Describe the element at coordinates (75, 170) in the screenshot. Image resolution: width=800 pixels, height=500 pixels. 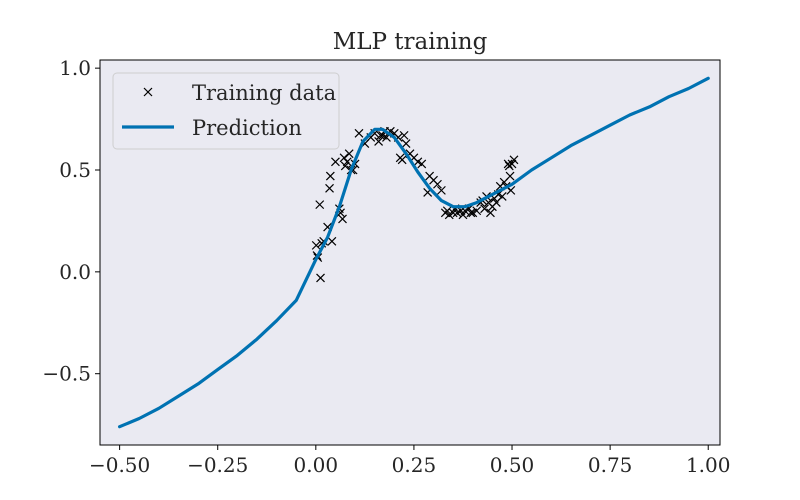
I see `y-tick-label: 0.5` at that location.